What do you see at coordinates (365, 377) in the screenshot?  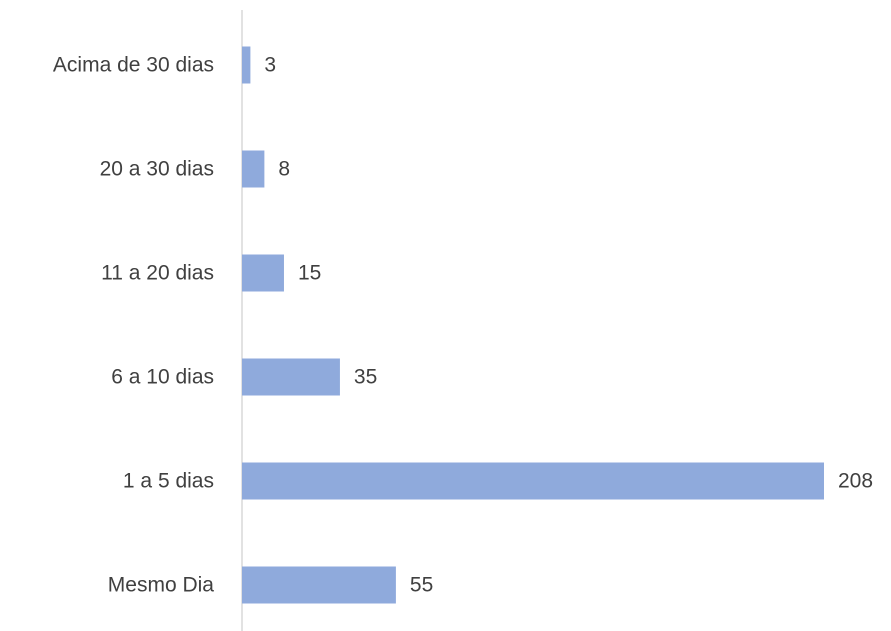 I see `data-label: 35` at bounding box center [365, 377].